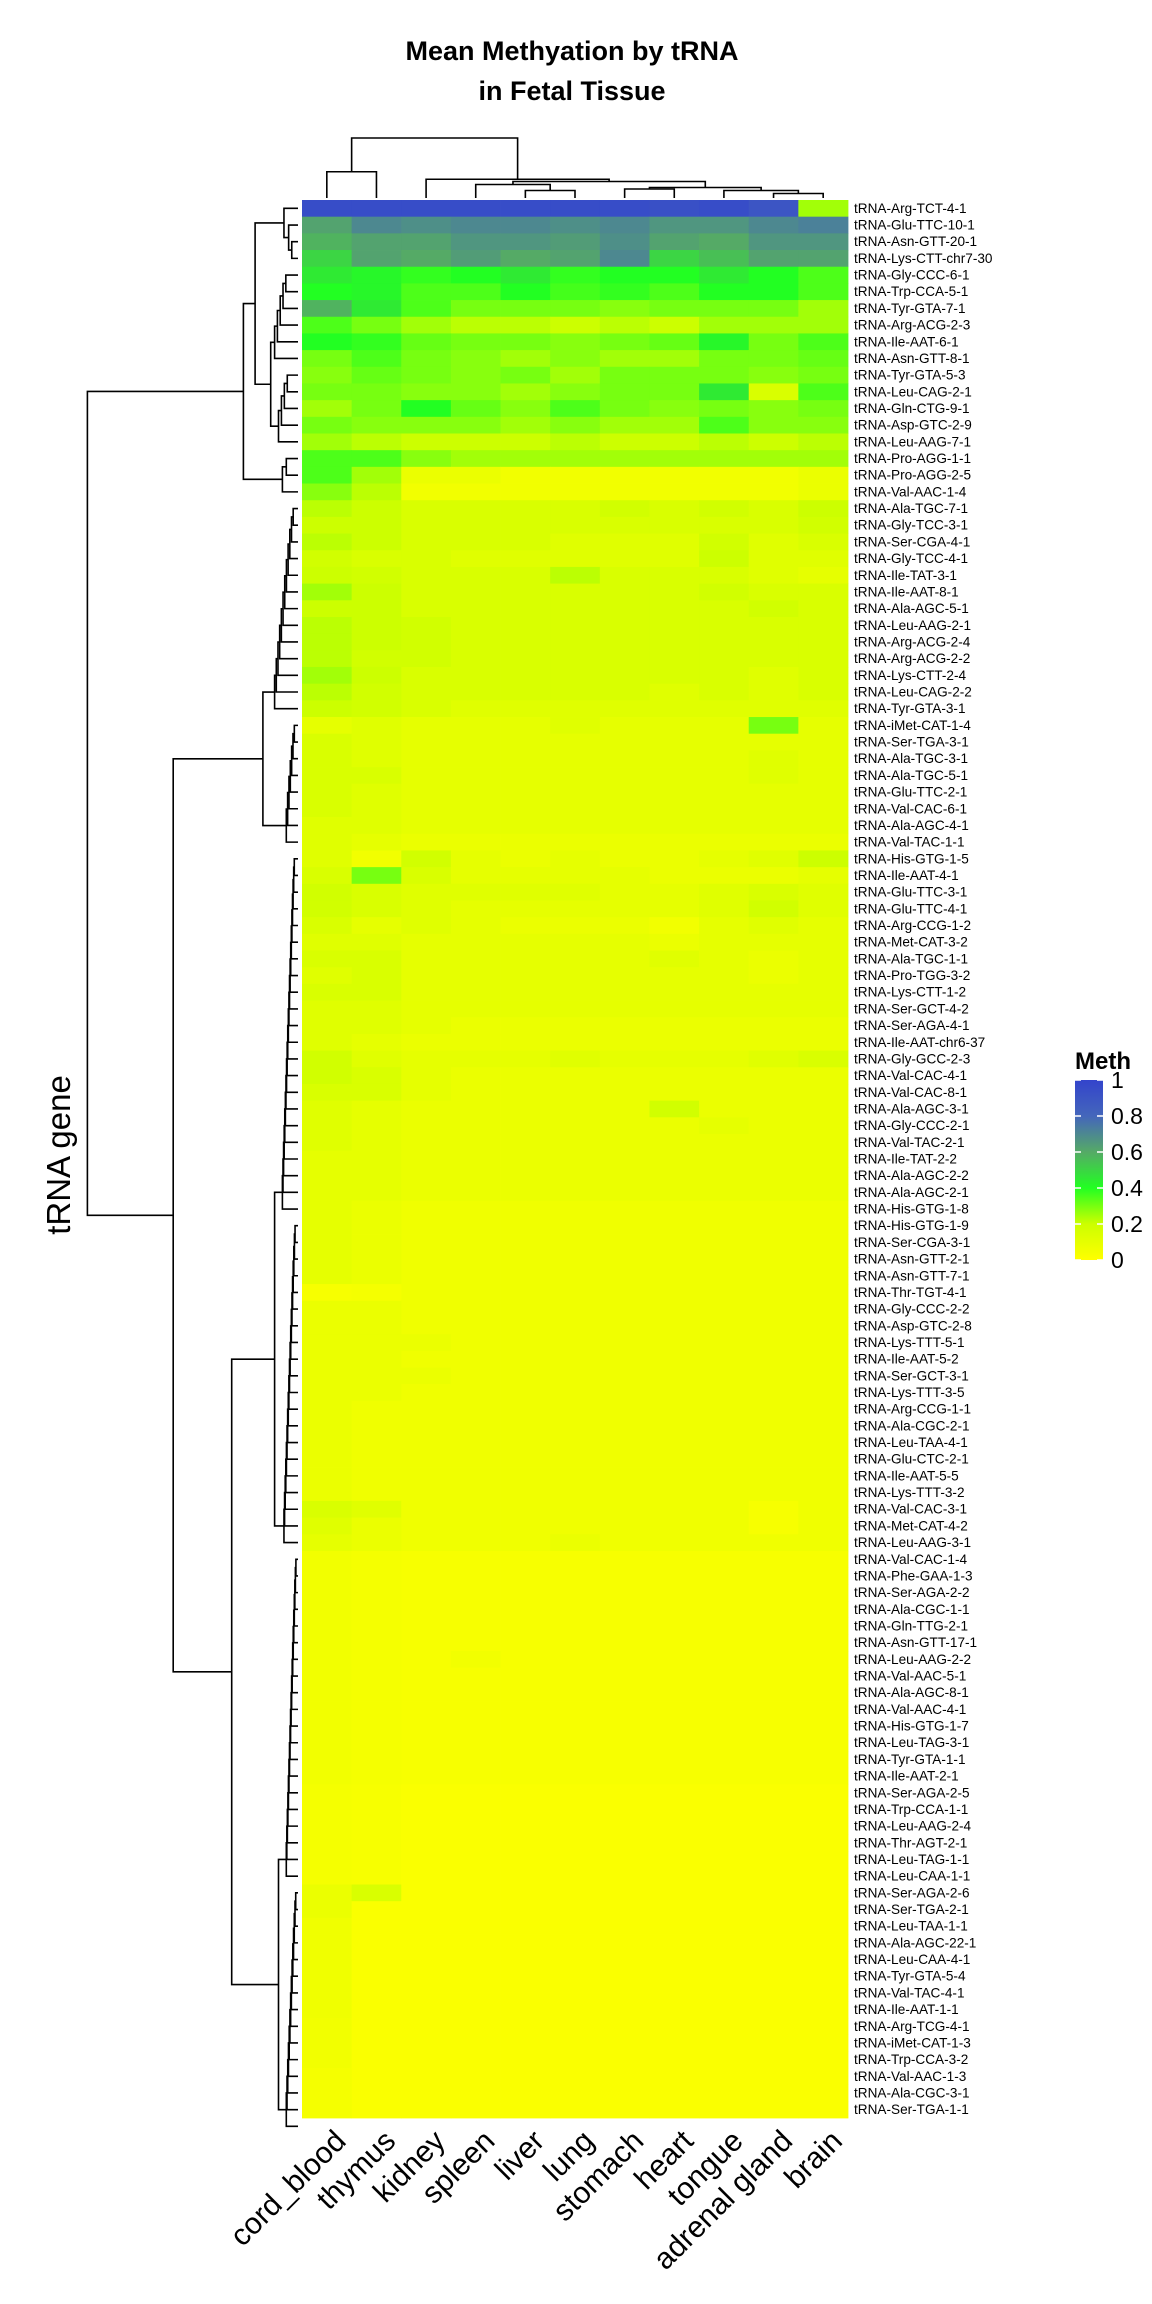 This screenshot has width=1152, height=2304. What do you see at coordinates (910, 208) in the screenshot?
I see `row-label: tRNA-Arg-TCT-4-1` at bounding box center [910, 208].